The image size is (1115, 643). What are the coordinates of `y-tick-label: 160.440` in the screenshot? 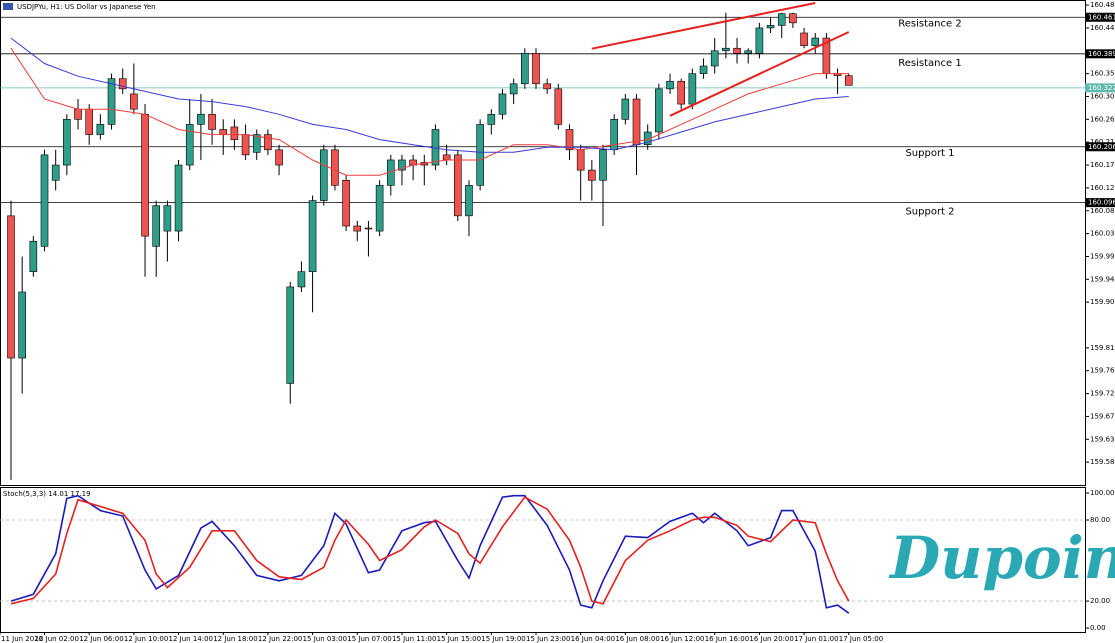 It's located at (1102, 28).